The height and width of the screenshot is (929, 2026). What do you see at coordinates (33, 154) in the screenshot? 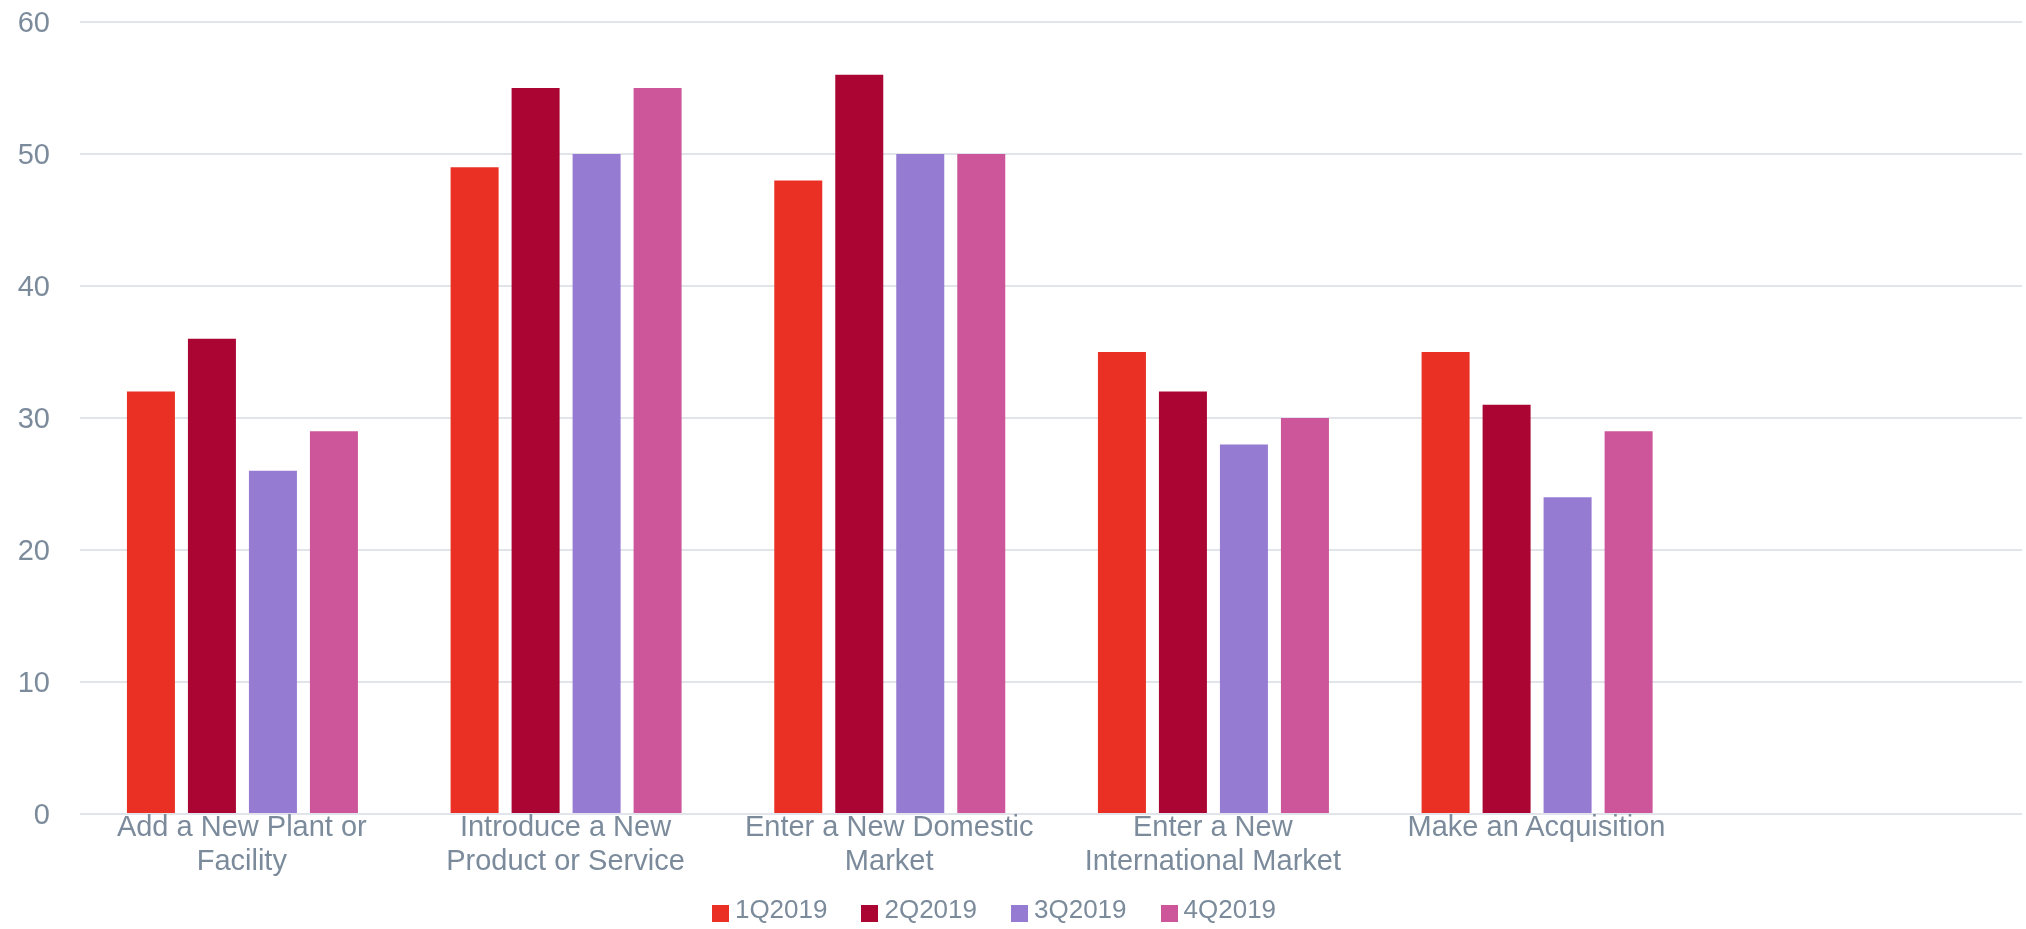
I see `y-tick-label: 50` at bounding box center [33, 154].